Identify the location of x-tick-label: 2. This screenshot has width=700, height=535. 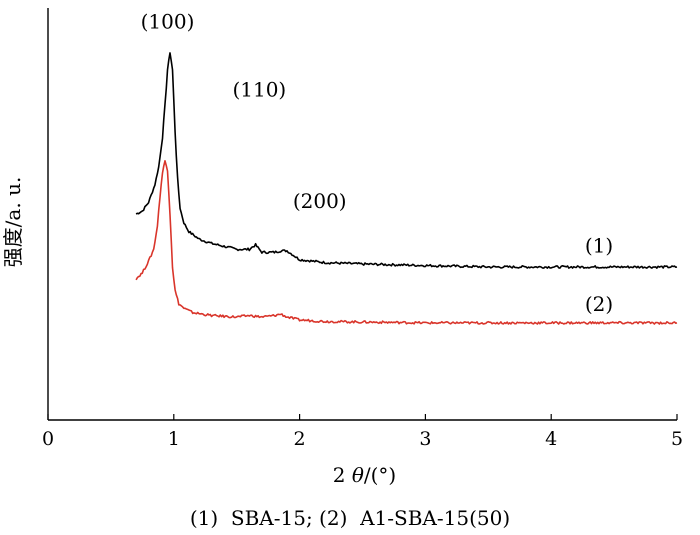
(300, 439).